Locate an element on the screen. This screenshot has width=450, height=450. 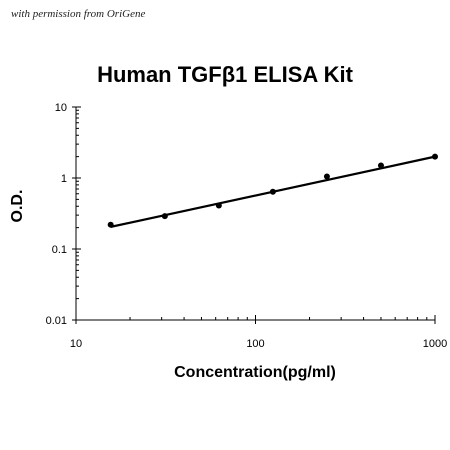
y-tick-label: 0.01 is located at coordinates (56, 321).